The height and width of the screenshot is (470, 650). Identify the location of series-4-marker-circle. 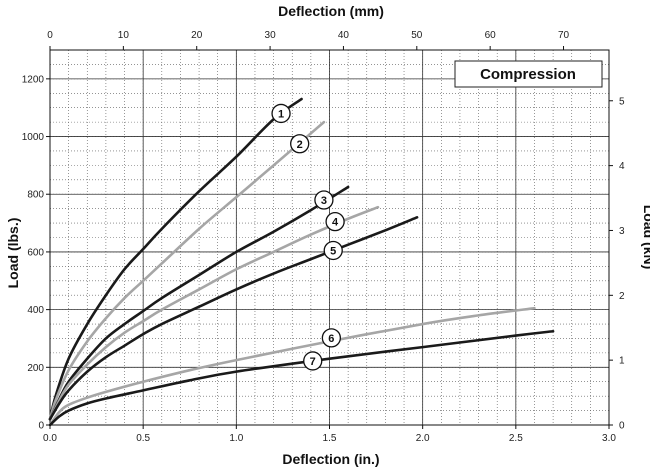
(335, 221).